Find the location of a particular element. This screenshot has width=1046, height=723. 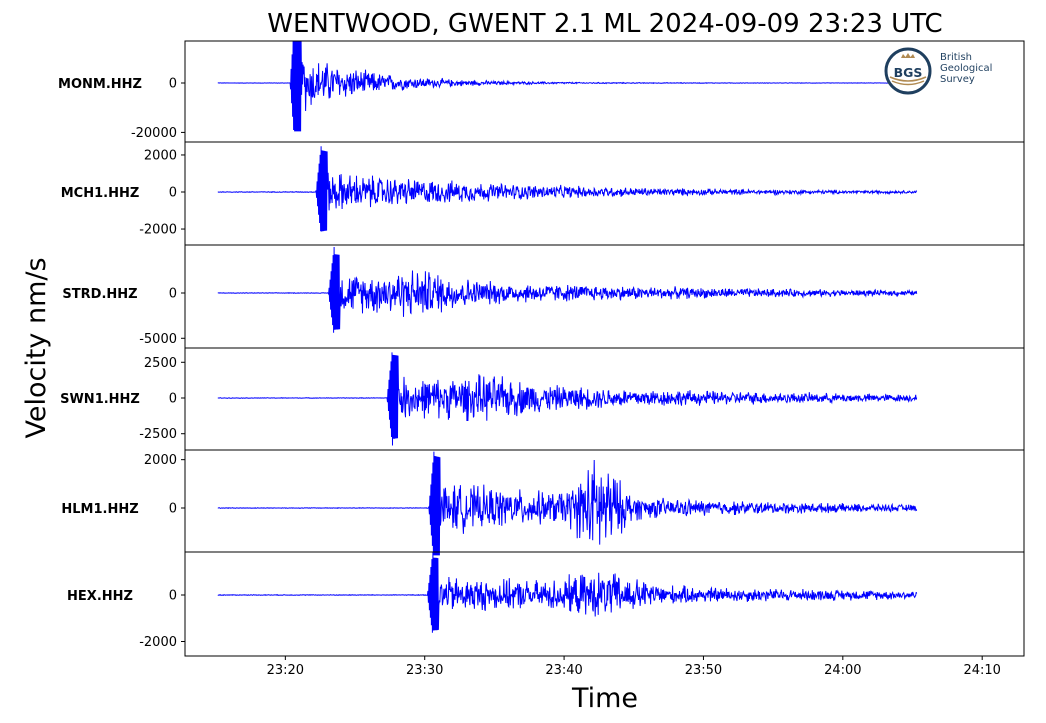

svg-text: BGS is located at coordinates (908, 72).